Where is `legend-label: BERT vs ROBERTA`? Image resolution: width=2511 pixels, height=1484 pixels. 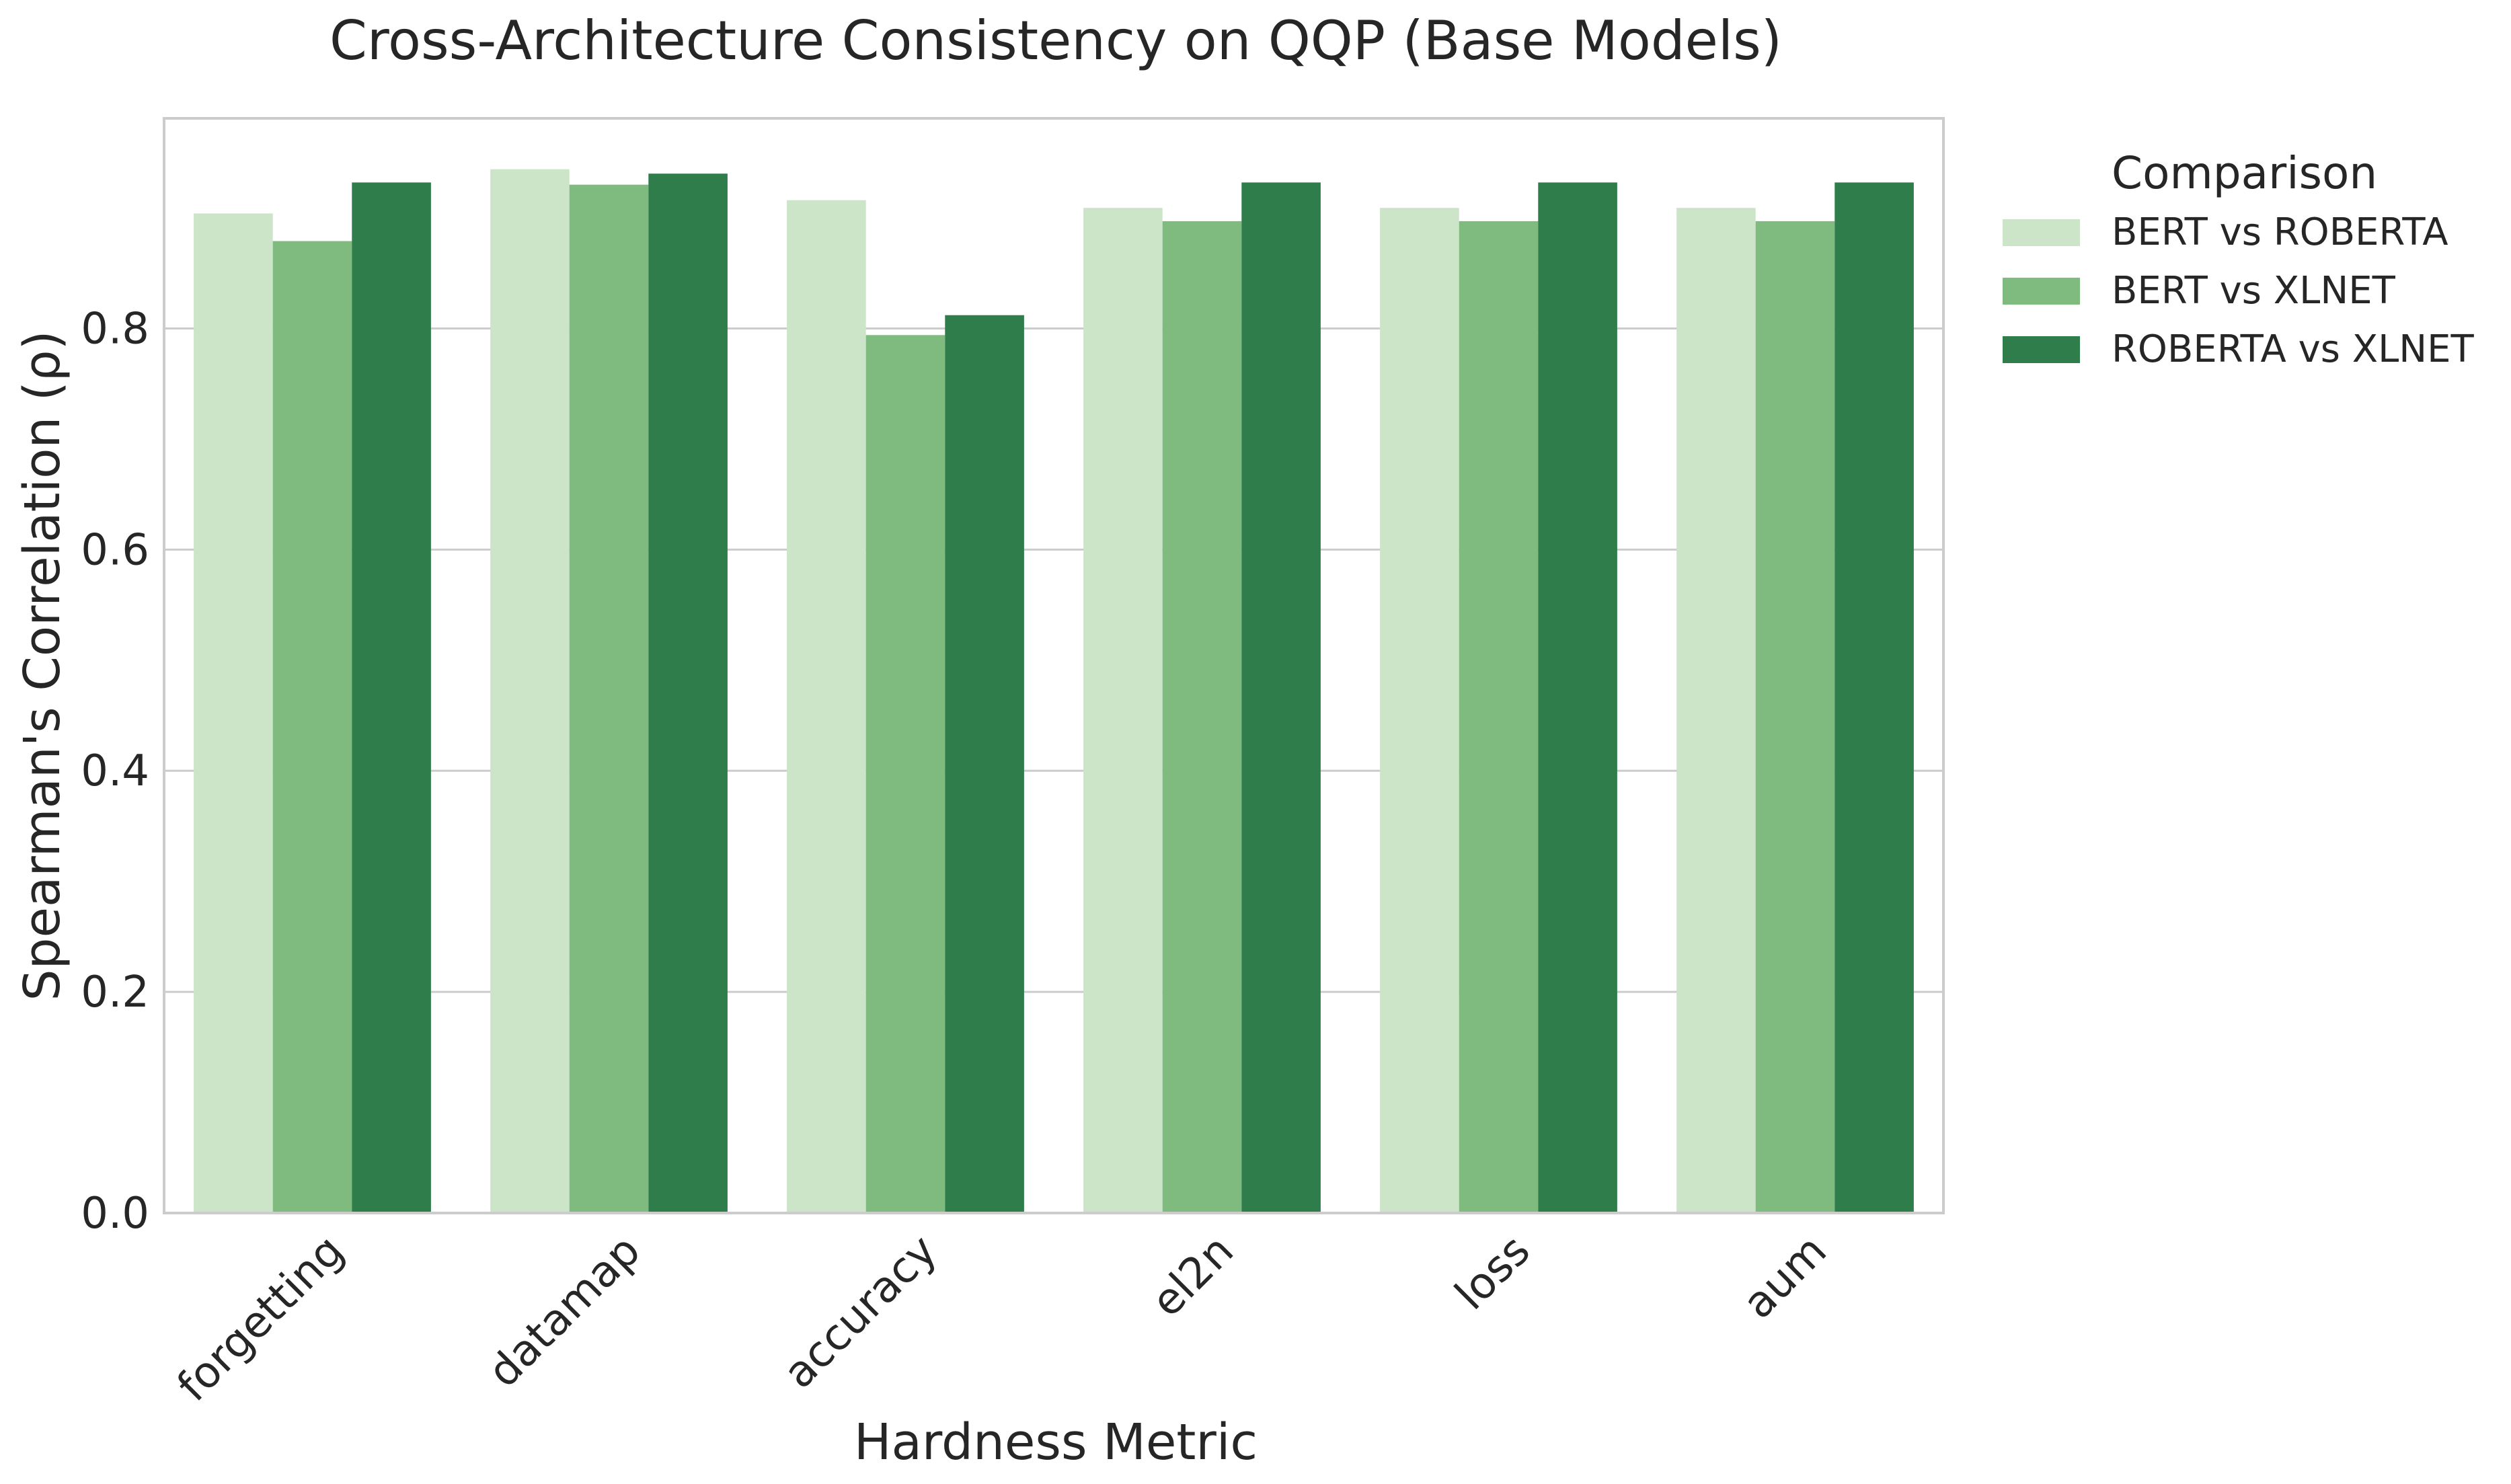 legend-label: BERT vs ROBERTA is located at coordinates (2280, 232).